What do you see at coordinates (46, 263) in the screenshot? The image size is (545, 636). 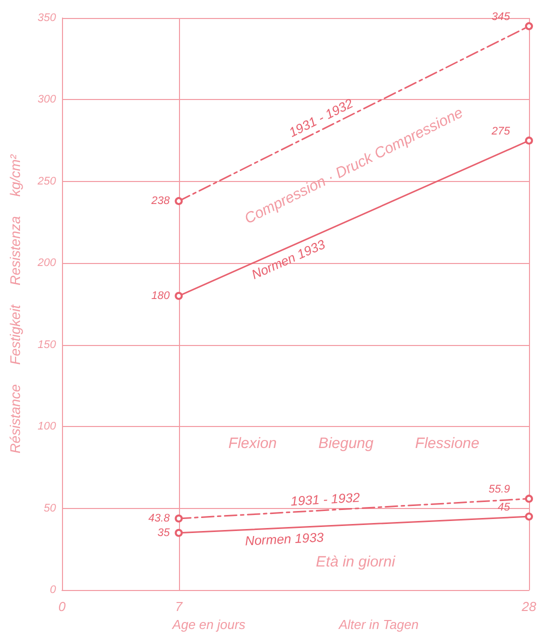 I see `y-tick-label: 200` at bounding box center [46, 263].